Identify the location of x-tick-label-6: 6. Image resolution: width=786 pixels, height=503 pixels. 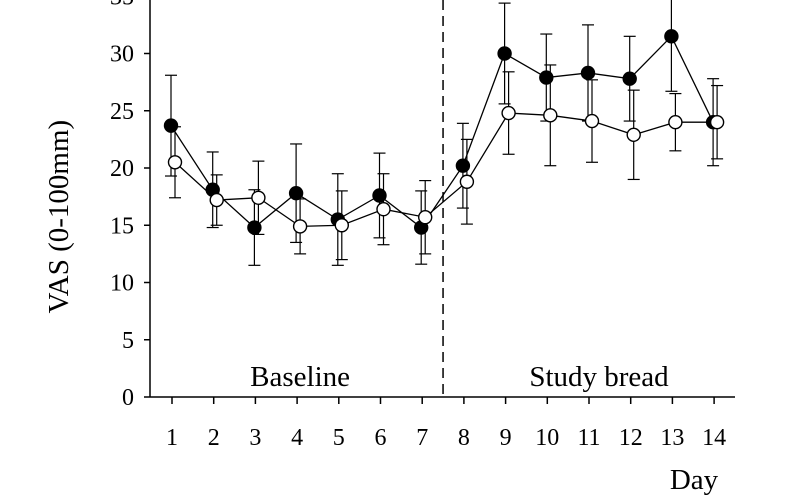
(381, 438).